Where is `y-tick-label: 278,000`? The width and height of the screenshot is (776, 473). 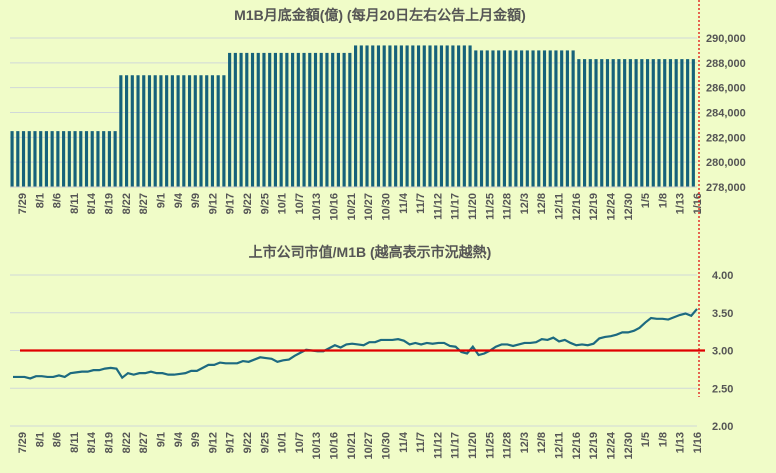 y-tick-label: 278,000 is located at coordinates (726, 188).